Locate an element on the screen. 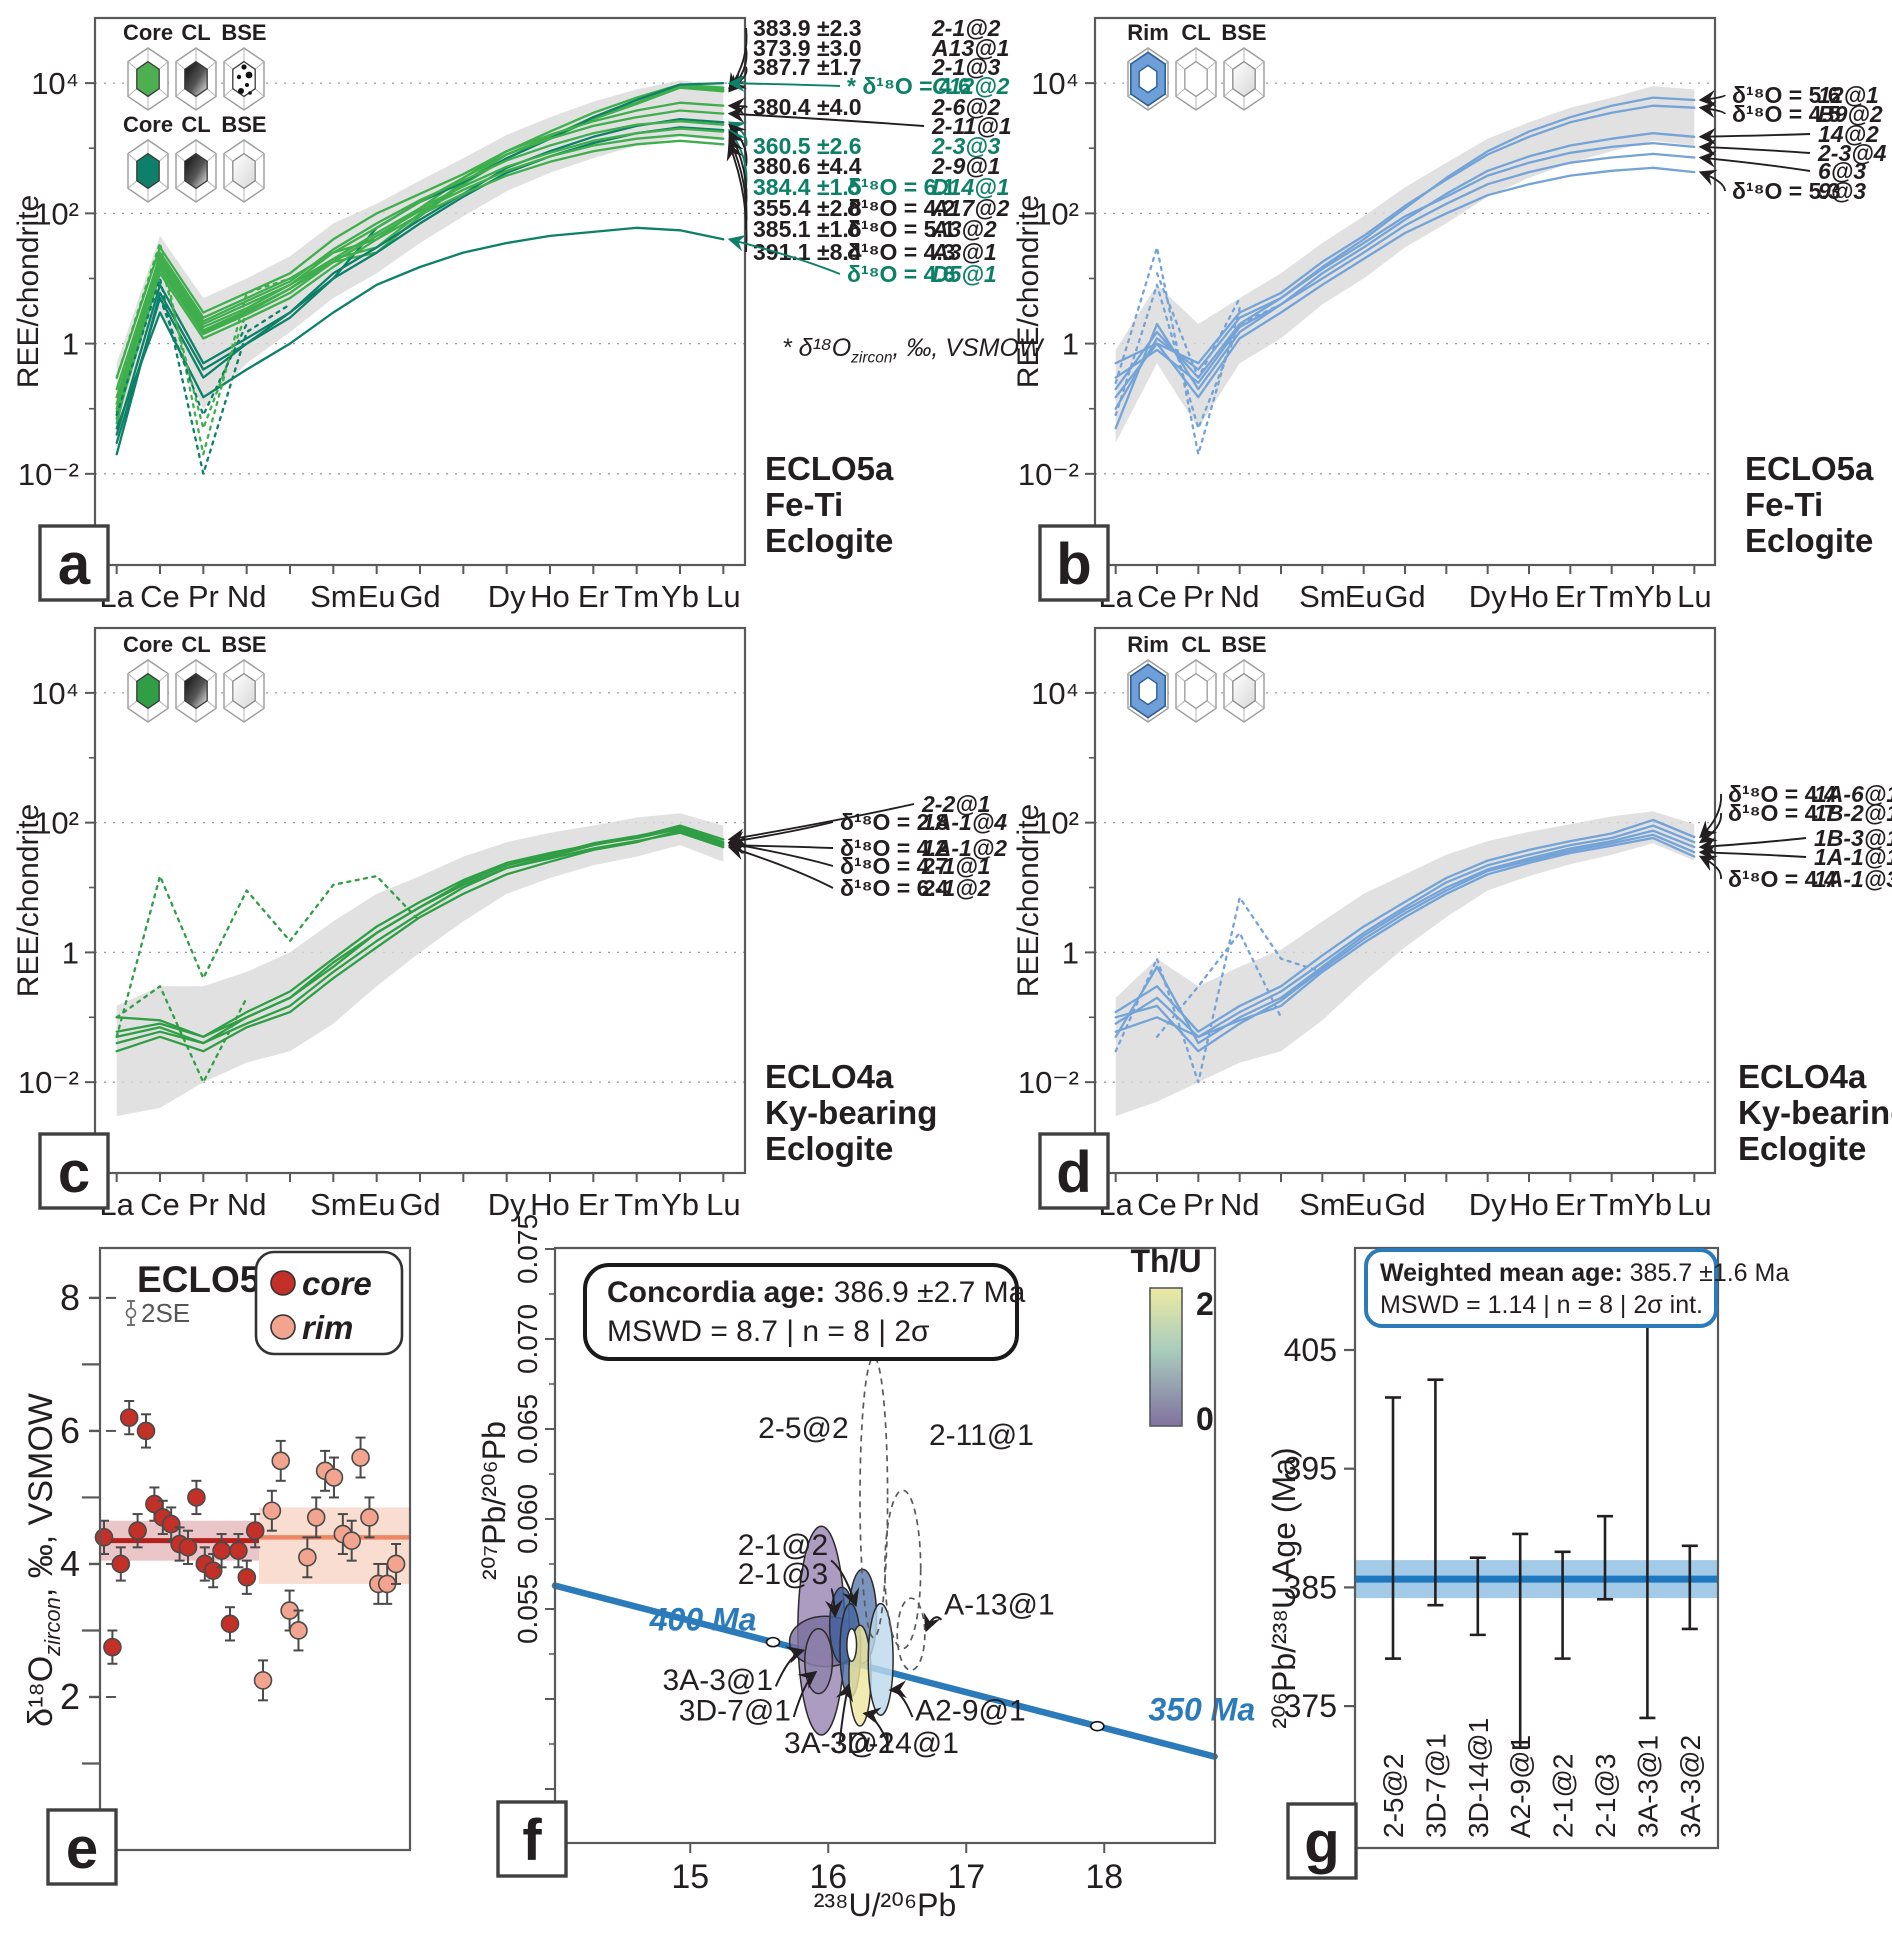 The image size is (1892, 1936). y-tick-label: 4 is located at coordinates (70, 1563).